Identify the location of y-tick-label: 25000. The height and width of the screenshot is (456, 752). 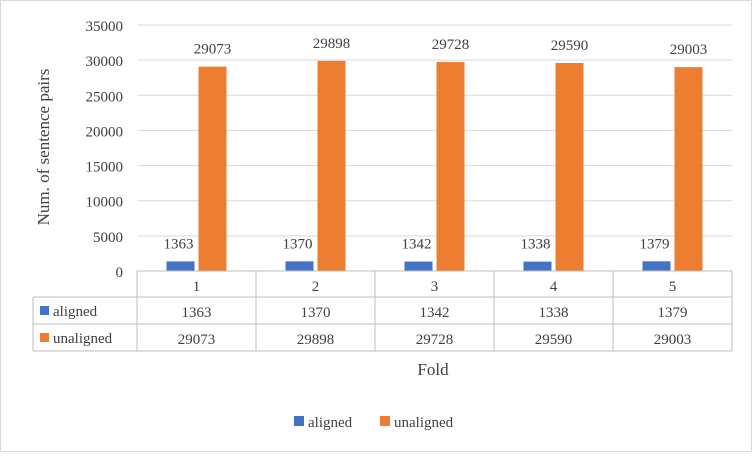
(105, 97).